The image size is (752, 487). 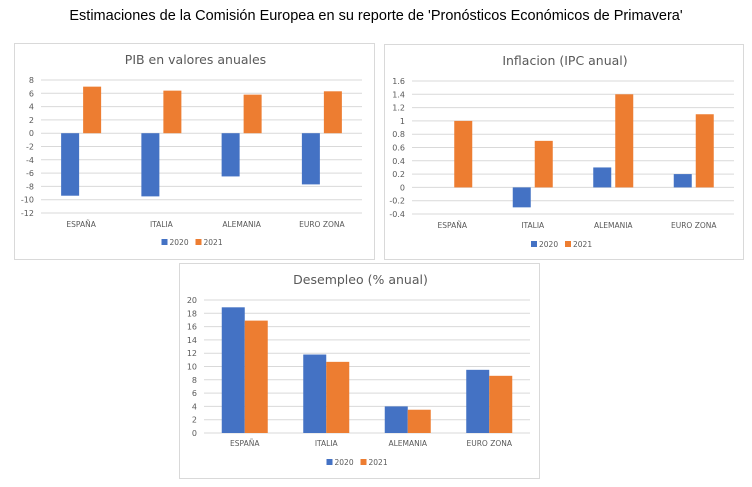 What do you see at coordinates (192, 300) in the screenshot?
I see `y-tick-label: 20` at bounding box center [192, 300].